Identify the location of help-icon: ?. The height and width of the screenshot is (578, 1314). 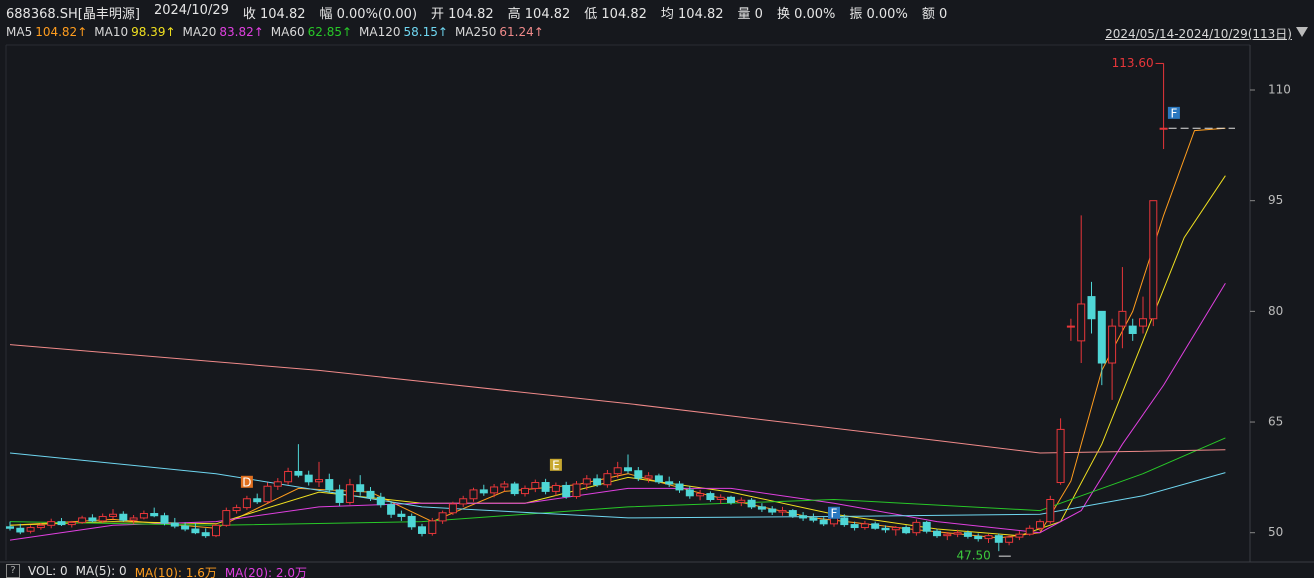
(13, 571).